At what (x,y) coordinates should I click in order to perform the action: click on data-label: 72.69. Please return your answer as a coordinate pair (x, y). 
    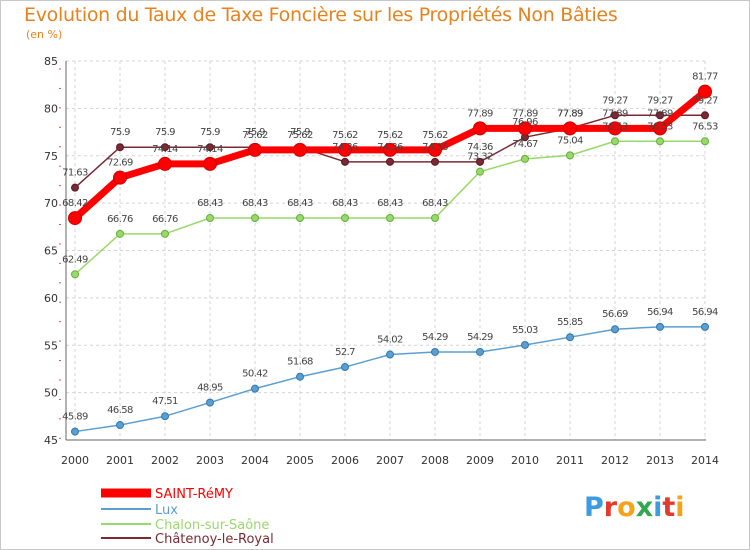
    Looking at the image, I should click on (120, 163).